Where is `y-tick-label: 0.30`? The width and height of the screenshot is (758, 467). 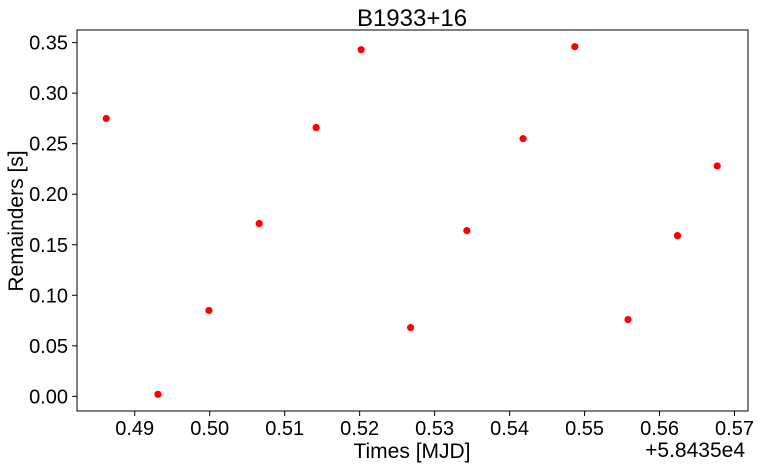
y-tick-label: 0.30 is located at coordinates (48, 94).